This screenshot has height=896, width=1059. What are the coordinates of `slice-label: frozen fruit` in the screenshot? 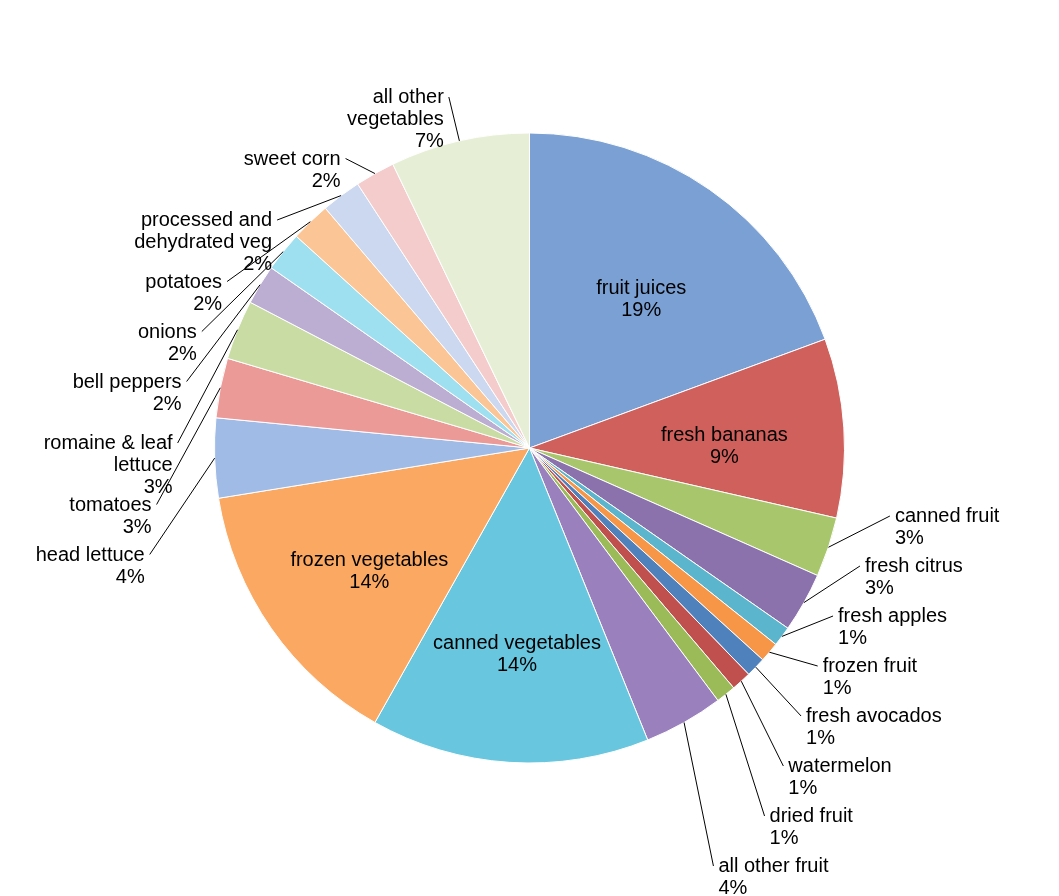 It's located at (870, 665).